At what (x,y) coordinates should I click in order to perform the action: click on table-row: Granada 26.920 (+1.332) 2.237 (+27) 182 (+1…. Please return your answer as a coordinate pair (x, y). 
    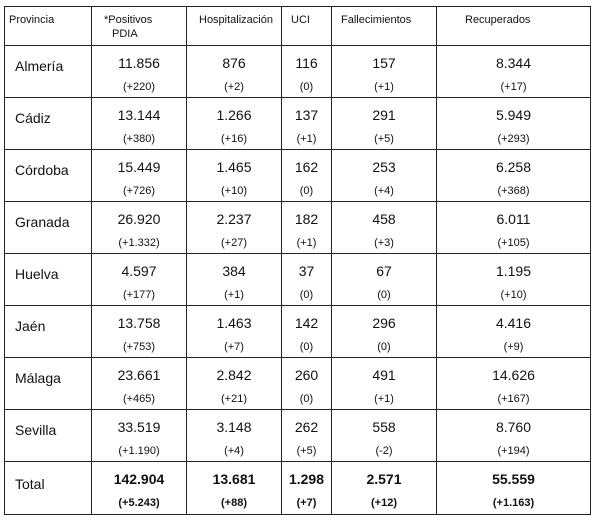
    Looking at the image, I should click on (297, 227).